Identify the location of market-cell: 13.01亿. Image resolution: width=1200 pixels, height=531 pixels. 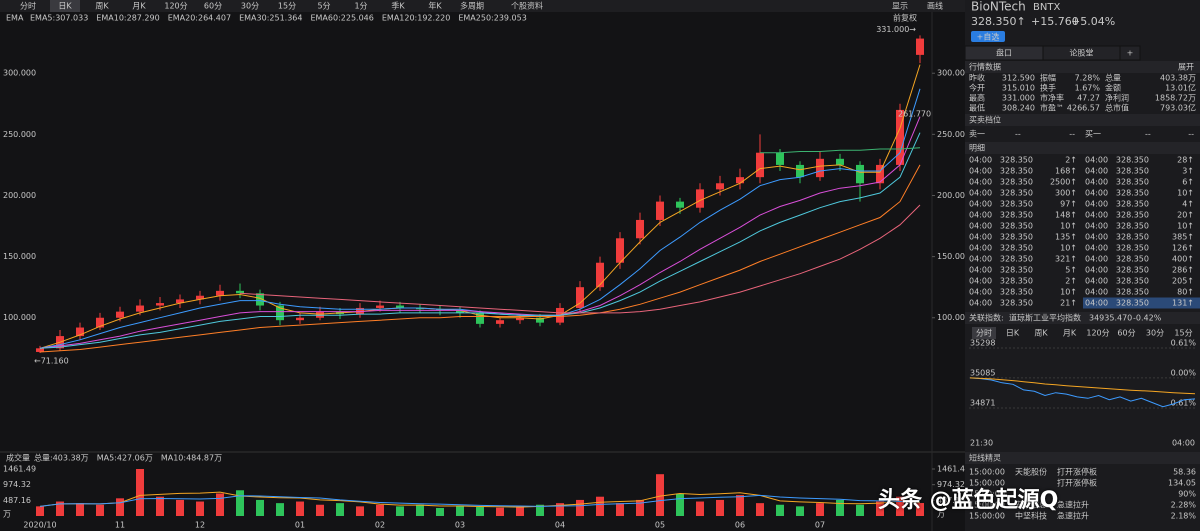
(1180, 88).